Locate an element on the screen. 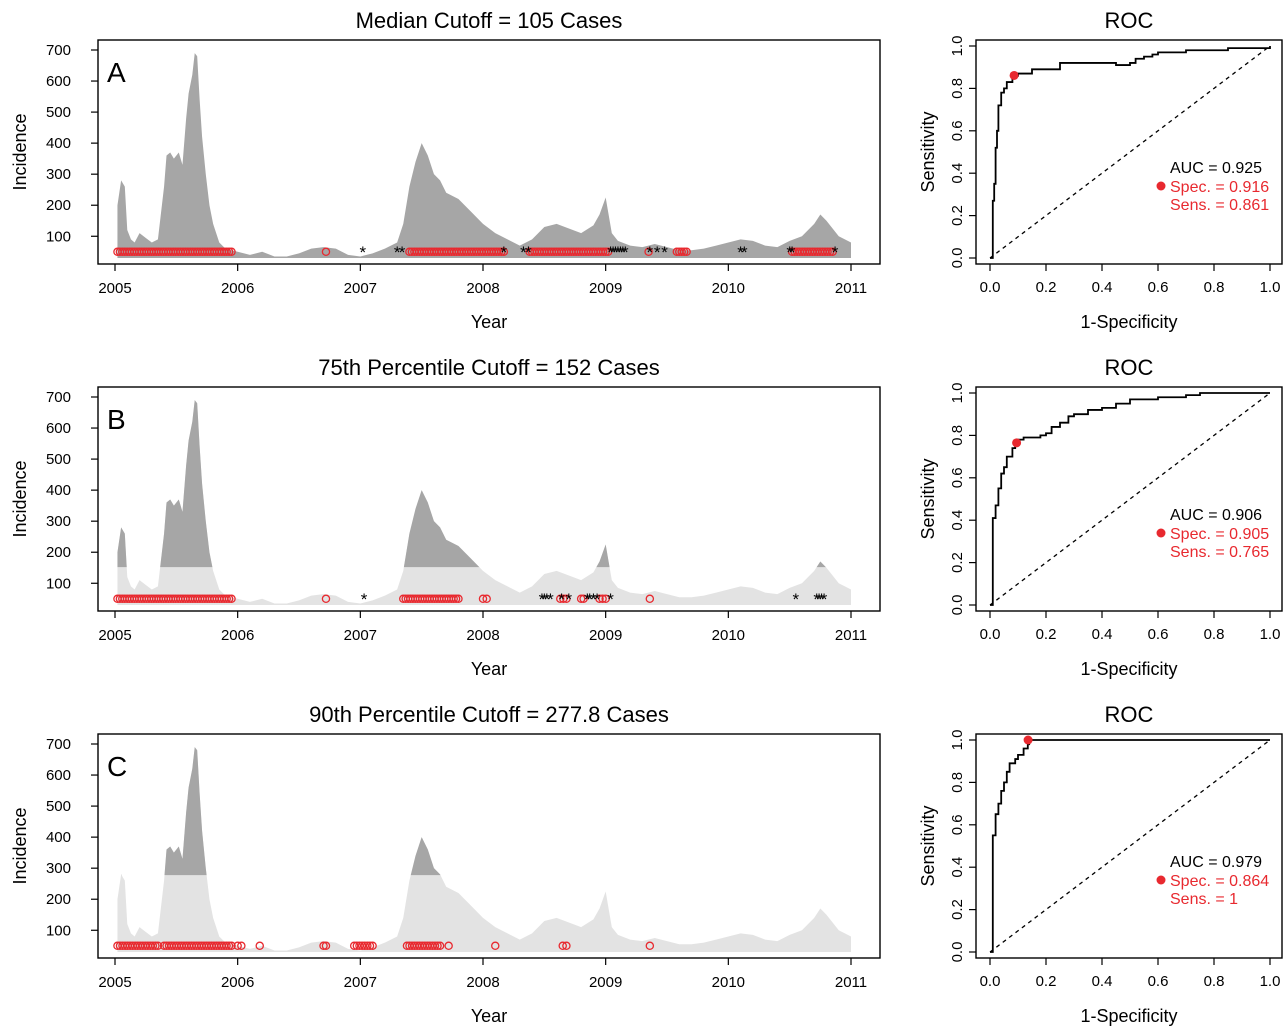 The width and height of the screenshot is (1286, 1029). chance-diagonal is located at coordinates (1130, 499).